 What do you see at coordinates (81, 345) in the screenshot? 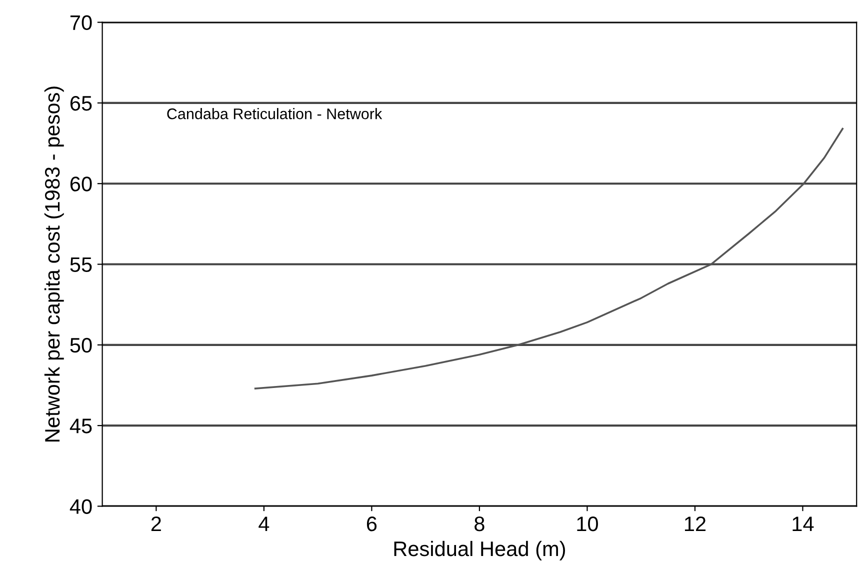
I see `y-tick-label: 50` at bounding box center [81, 345].